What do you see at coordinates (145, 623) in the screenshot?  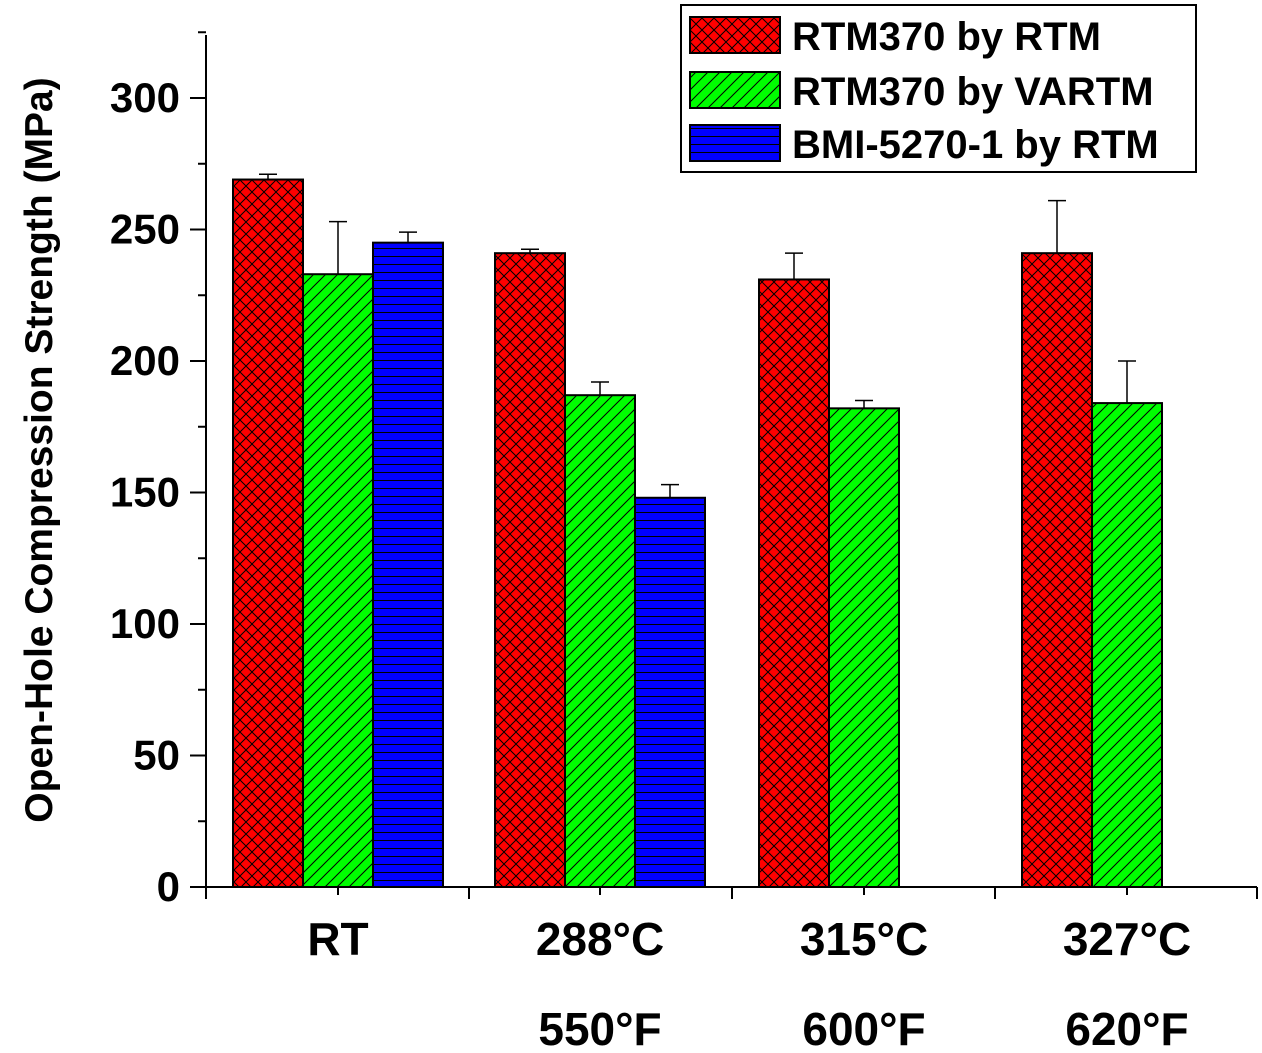 I see `y-tick-label: 100` at bounding box center [145, 623].